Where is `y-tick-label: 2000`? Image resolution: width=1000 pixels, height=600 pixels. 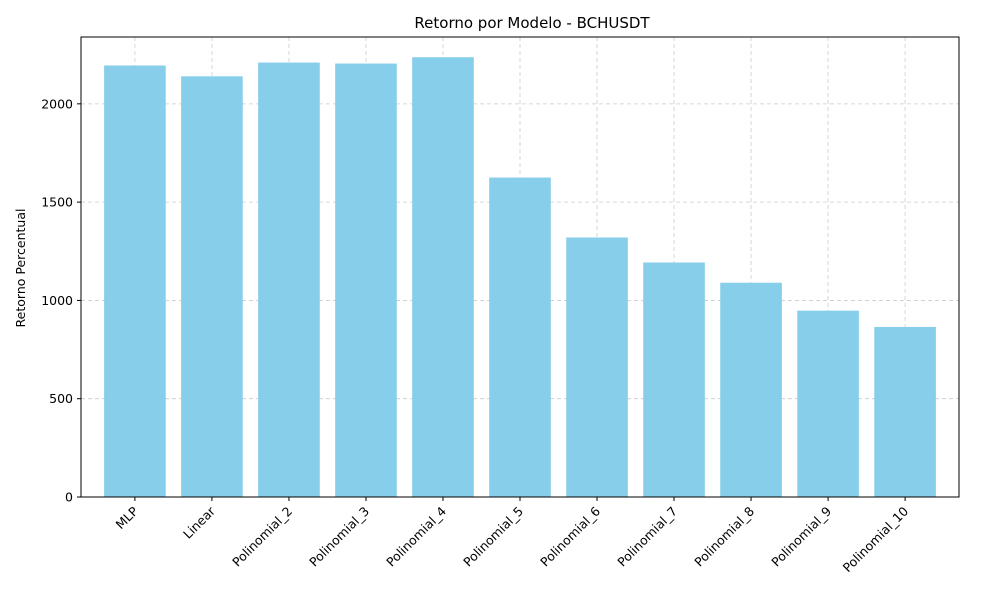 y-tick-label: 2000 is located at coordinates (57, 103).